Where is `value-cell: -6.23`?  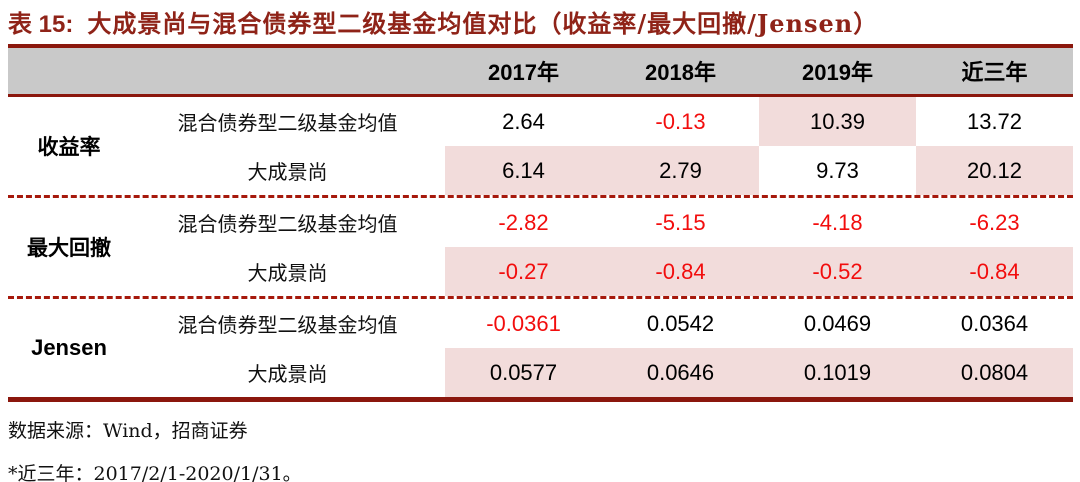
value-cell: -6.23 is located at coordinates (994, 222).